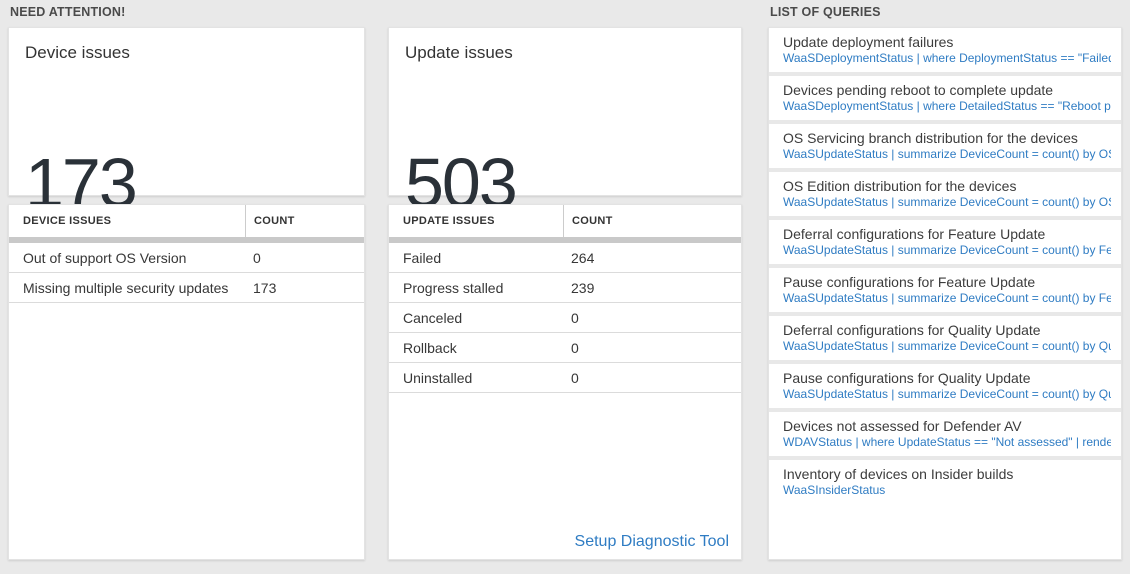 This screenshot has height=574, width=1130. Describe the element at coordinates (834, 490) in the screenshot. I see `query-text: WaaSInsiderStatus` at that location.